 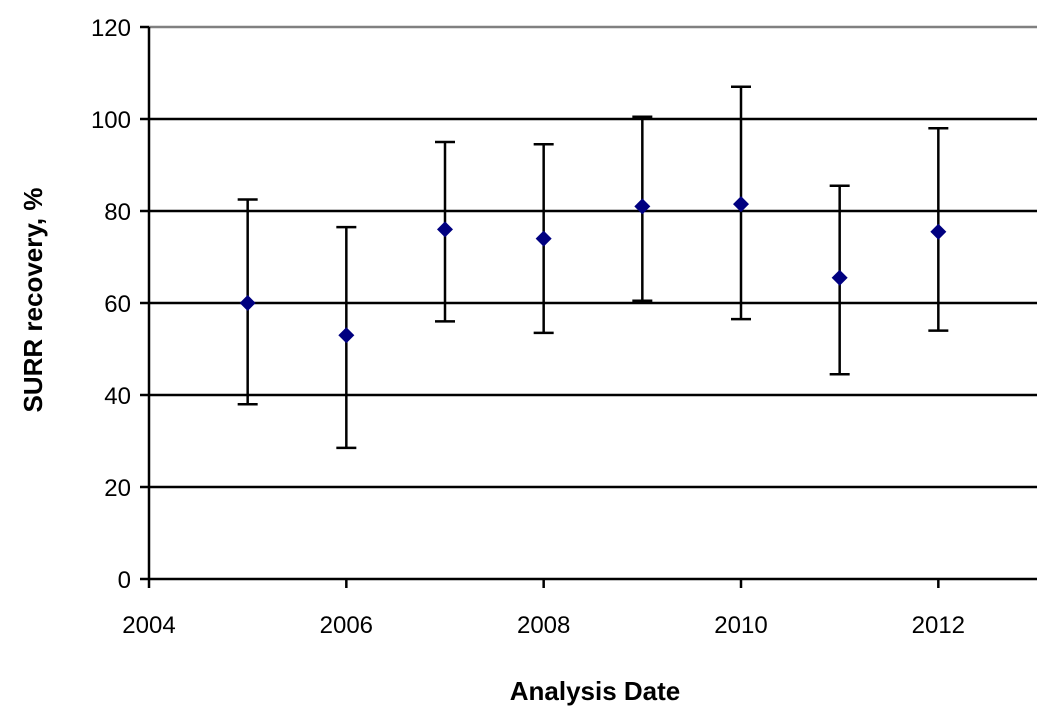 I want to click on x-tick-labels: 2004 2006 2008 2010 2012, so click(x=543, y=625).